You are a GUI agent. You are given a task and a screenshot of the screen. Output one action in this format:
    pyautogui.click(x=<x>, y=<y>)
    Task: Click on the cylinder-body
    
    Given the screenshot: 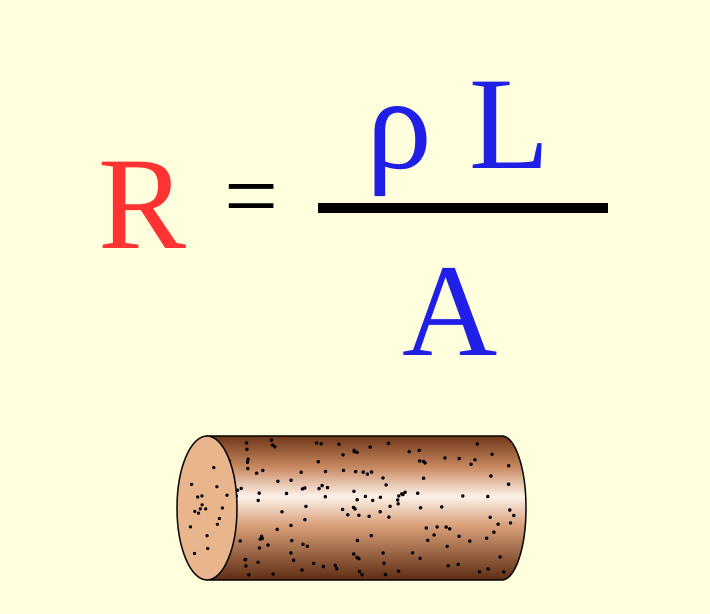 What is the action you would take?
    pyautogui.click(x=366, y=508)
    